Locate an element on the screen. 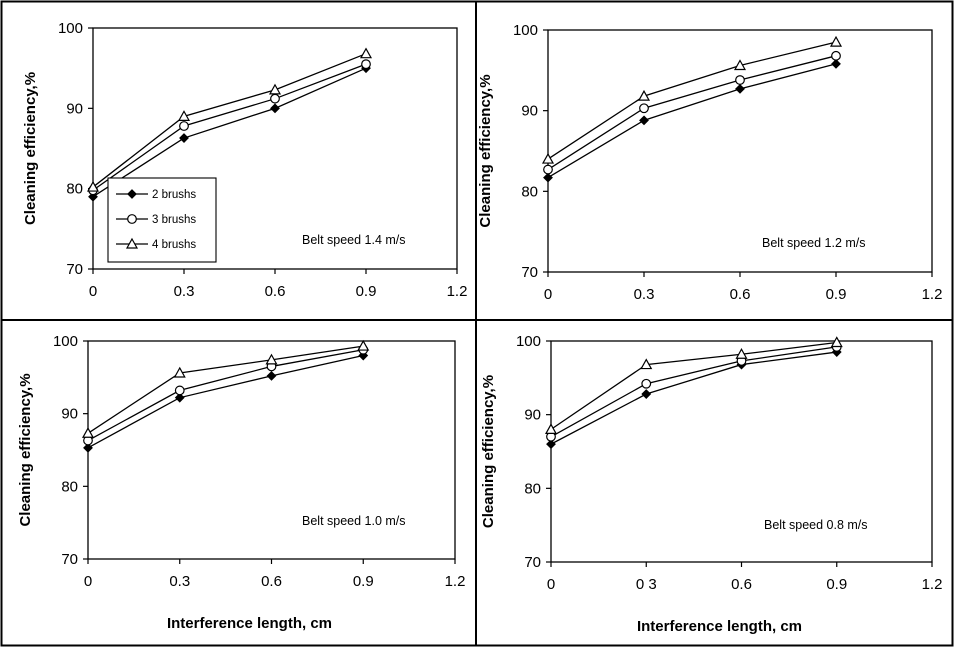 This screenshot has width=954, height=647. belt-speed-annotation: Belt speed 1.4 m/s is located at coordinates (354, 240).